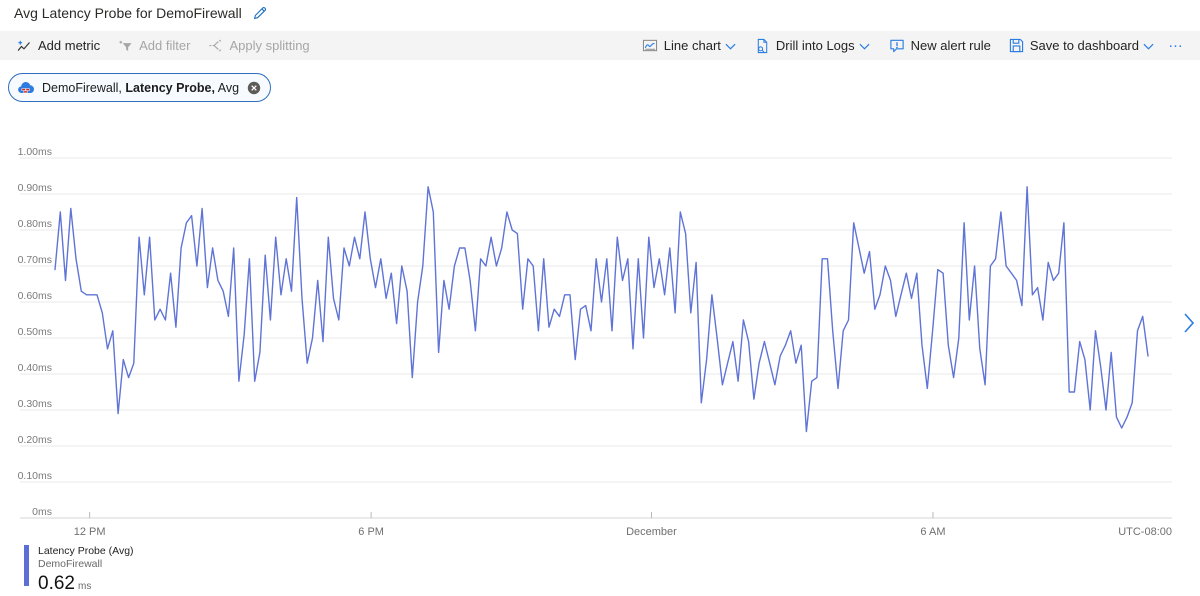  I want to click on chevron-right-icon, so click(1189, 323).